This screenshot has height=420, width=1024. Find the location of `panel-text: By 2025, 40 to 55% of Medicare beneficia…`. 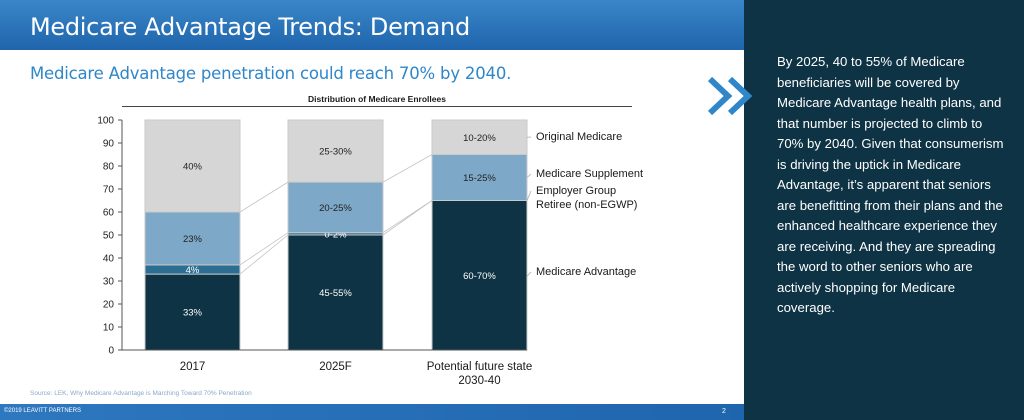

panel-text: By 2025, 40 to 55% of Medicare beneficia… is located at coordinates (890, 184).